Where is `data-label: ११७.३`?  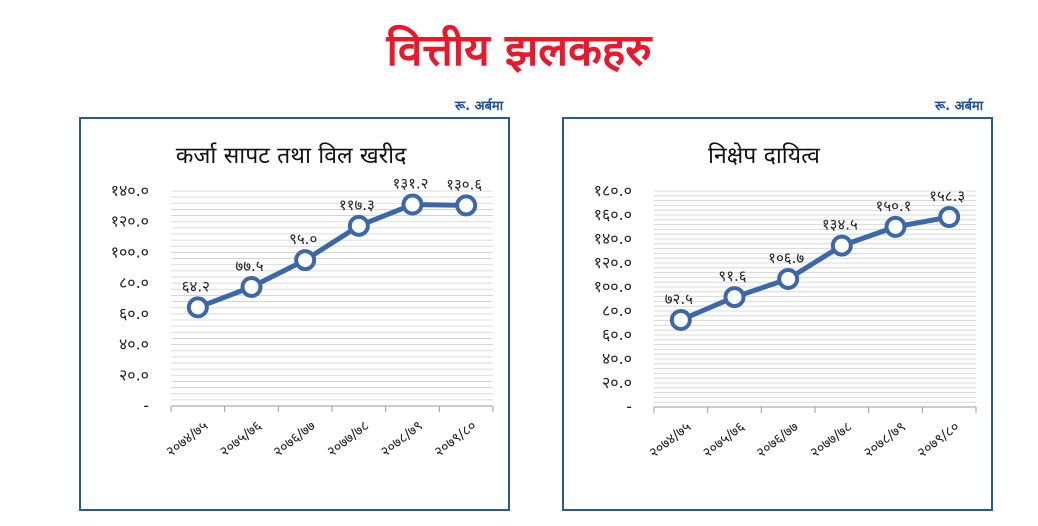 data-label: ११७.३ is located at coordinates (357, 205).